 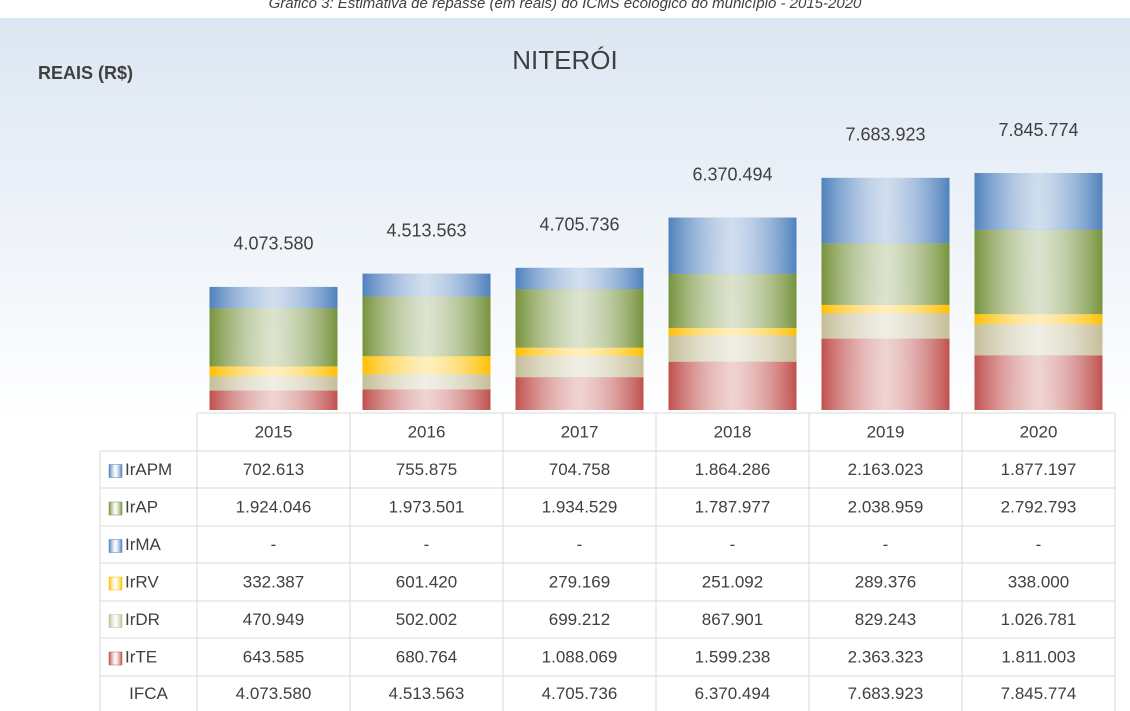 What do you see at coordinates (732, 619) in the screenshot?
I see `table-cell: 867.901` at bounding box center [732, 619].